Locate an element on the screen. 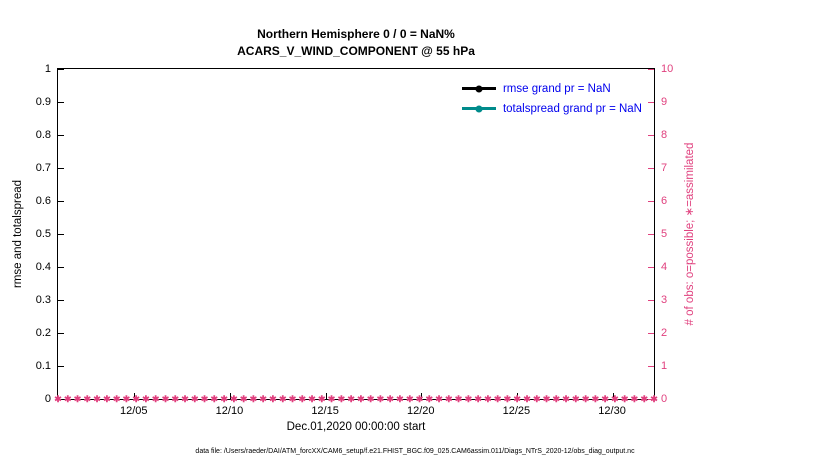 This screenshot has height=470, width=830. y-tick-label-left: 0.2 is located at coordinates (43, 332).